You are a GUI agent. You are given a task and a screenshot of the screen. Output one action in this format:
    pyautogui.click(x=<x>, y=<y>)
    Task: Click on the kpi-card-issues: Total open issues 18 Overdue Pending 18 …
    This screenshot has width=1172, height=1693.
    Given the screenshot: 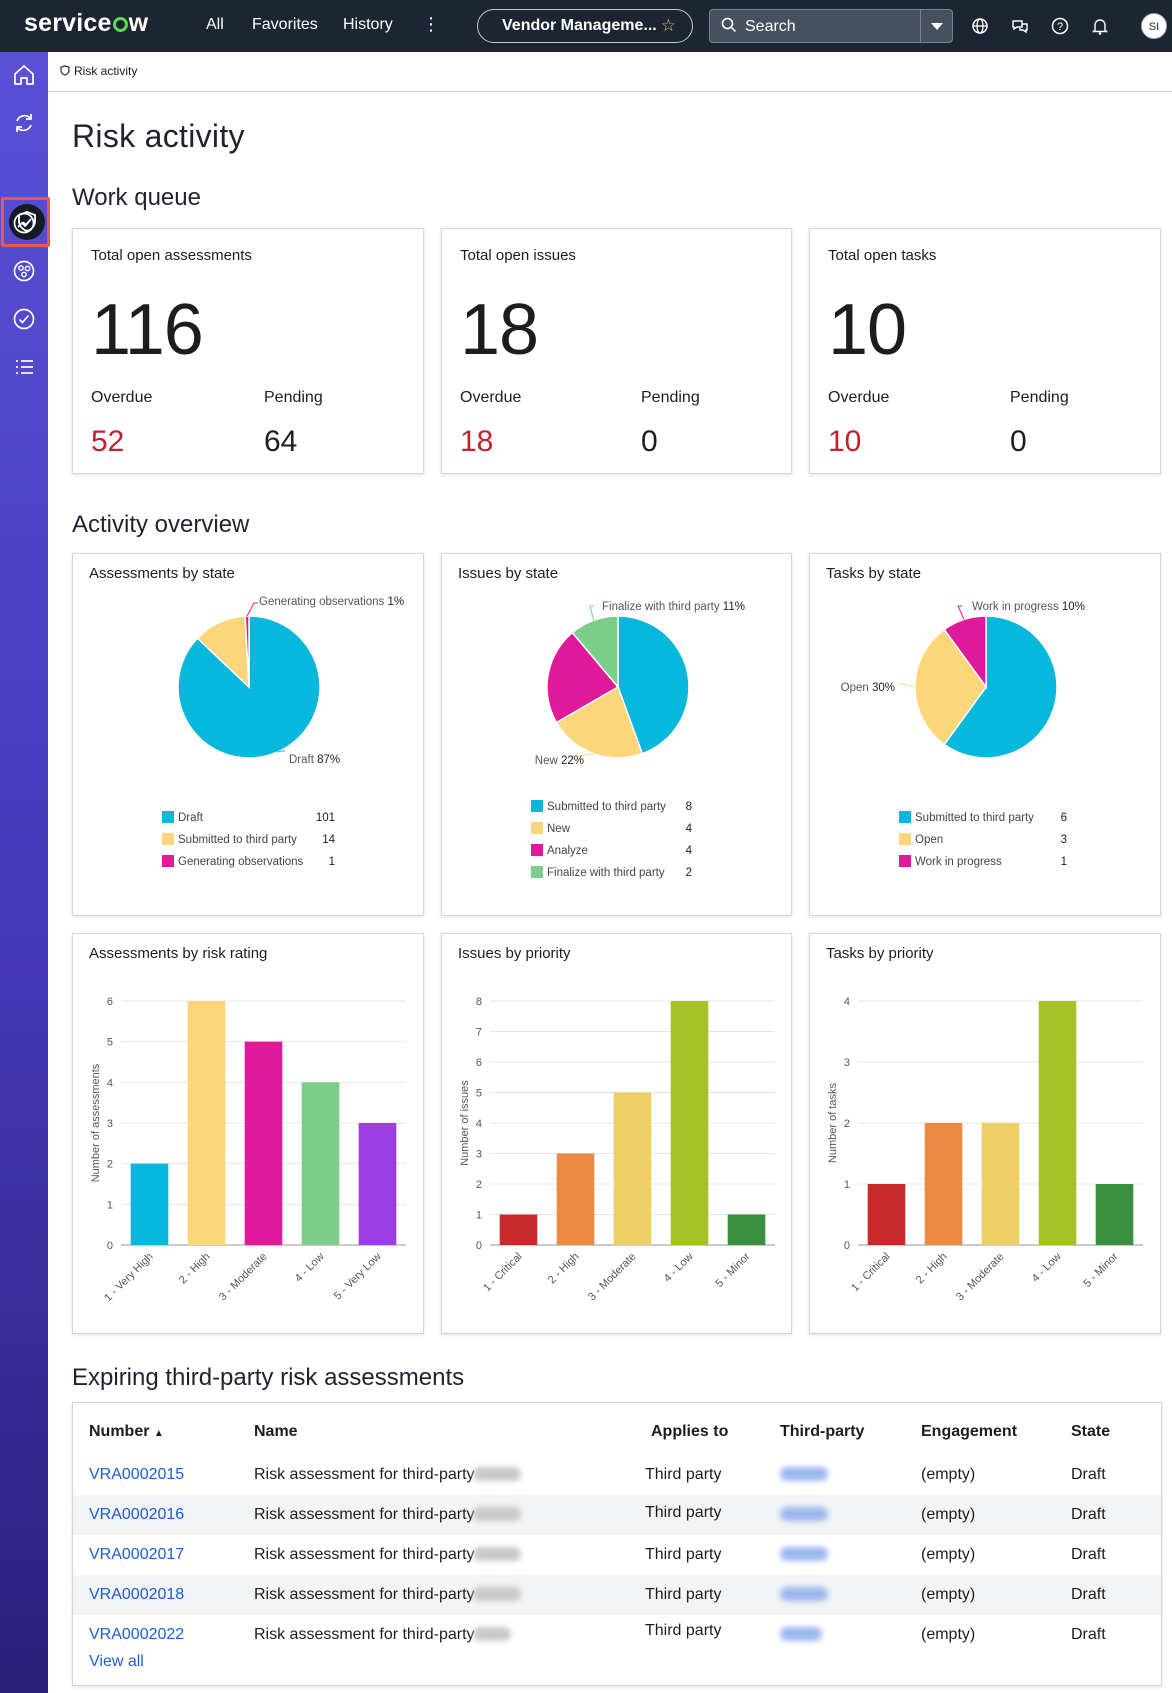 What is the action you would take?
    pyautogui.click(x=616, y=351)
    